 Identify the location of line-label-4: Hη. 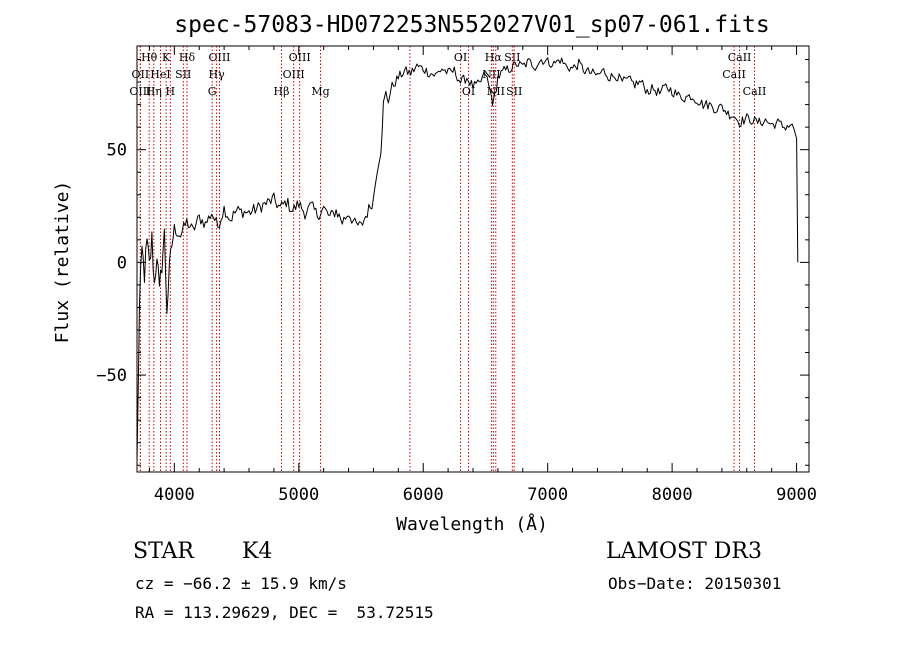
(154, 91).